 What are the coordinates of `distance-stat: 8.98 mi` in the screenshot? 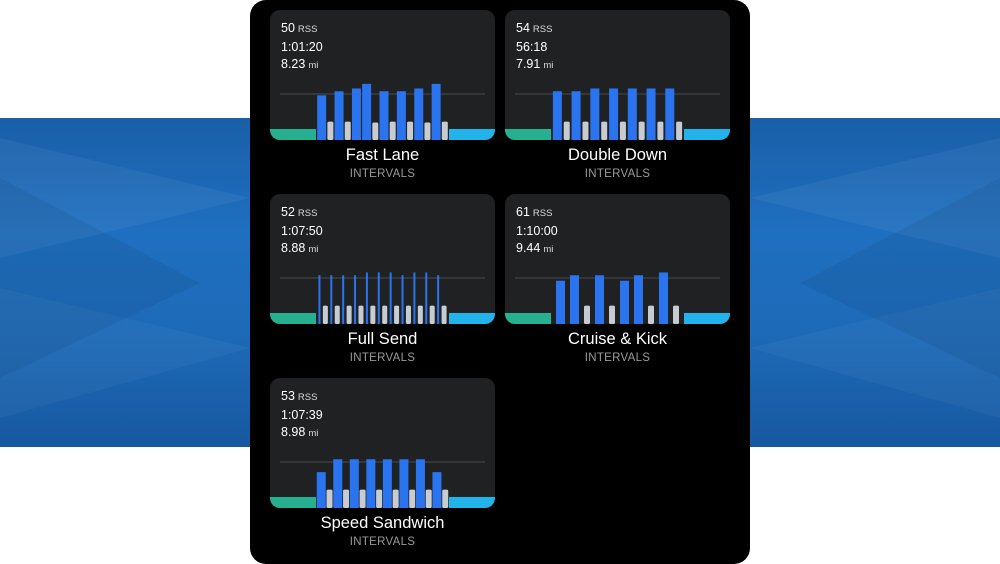 It's located at (300, 432).